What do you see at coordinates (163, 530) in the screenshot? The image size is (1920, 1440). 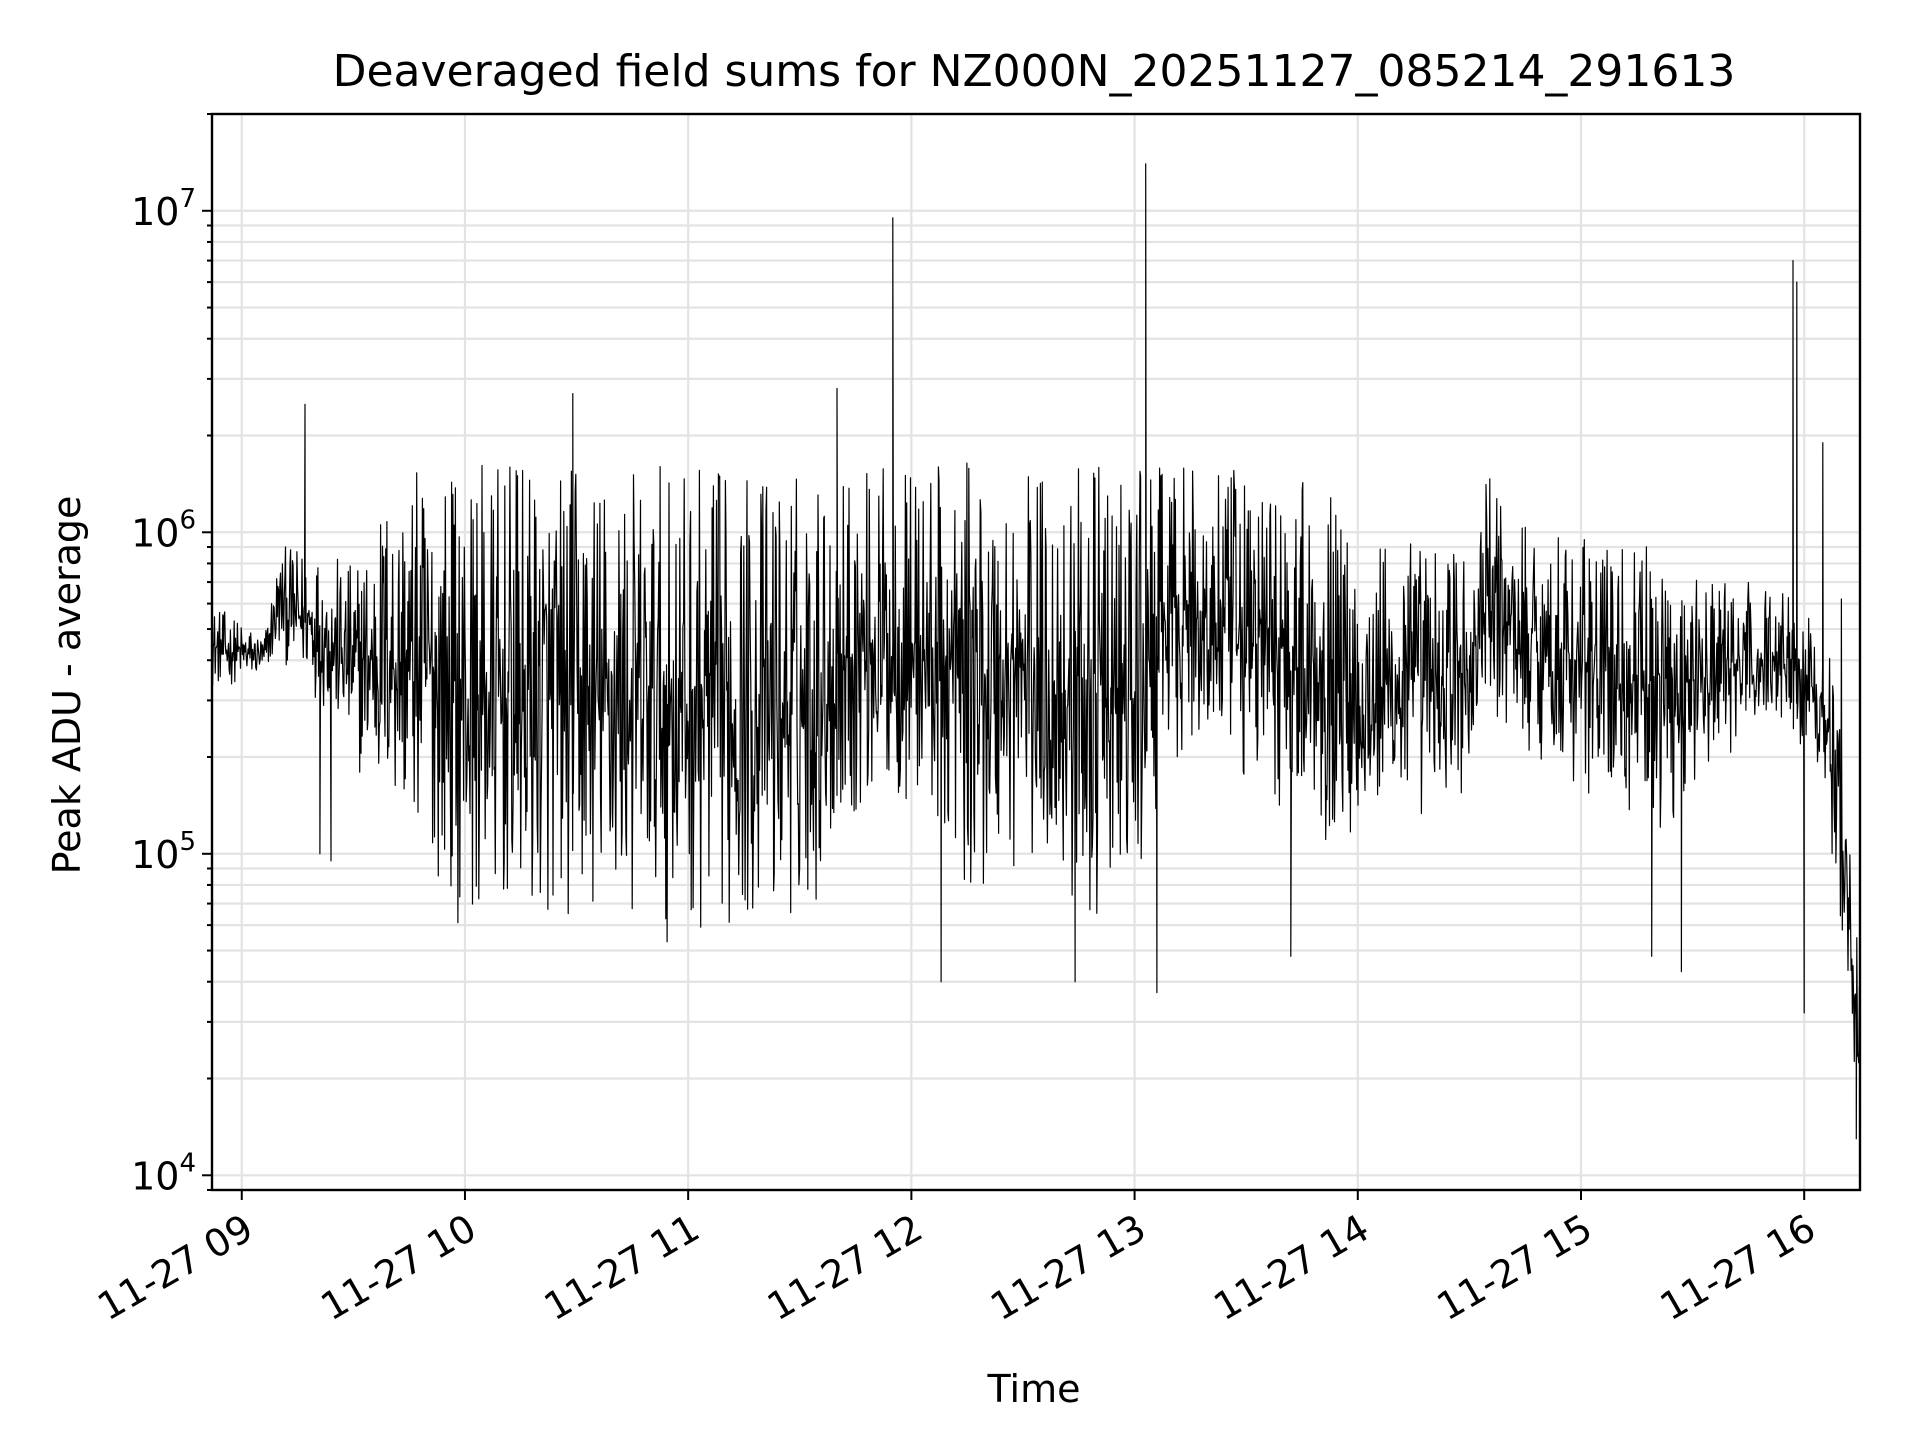 I see `y-tick-label: 10⁶` at bounding box center [163, 530].